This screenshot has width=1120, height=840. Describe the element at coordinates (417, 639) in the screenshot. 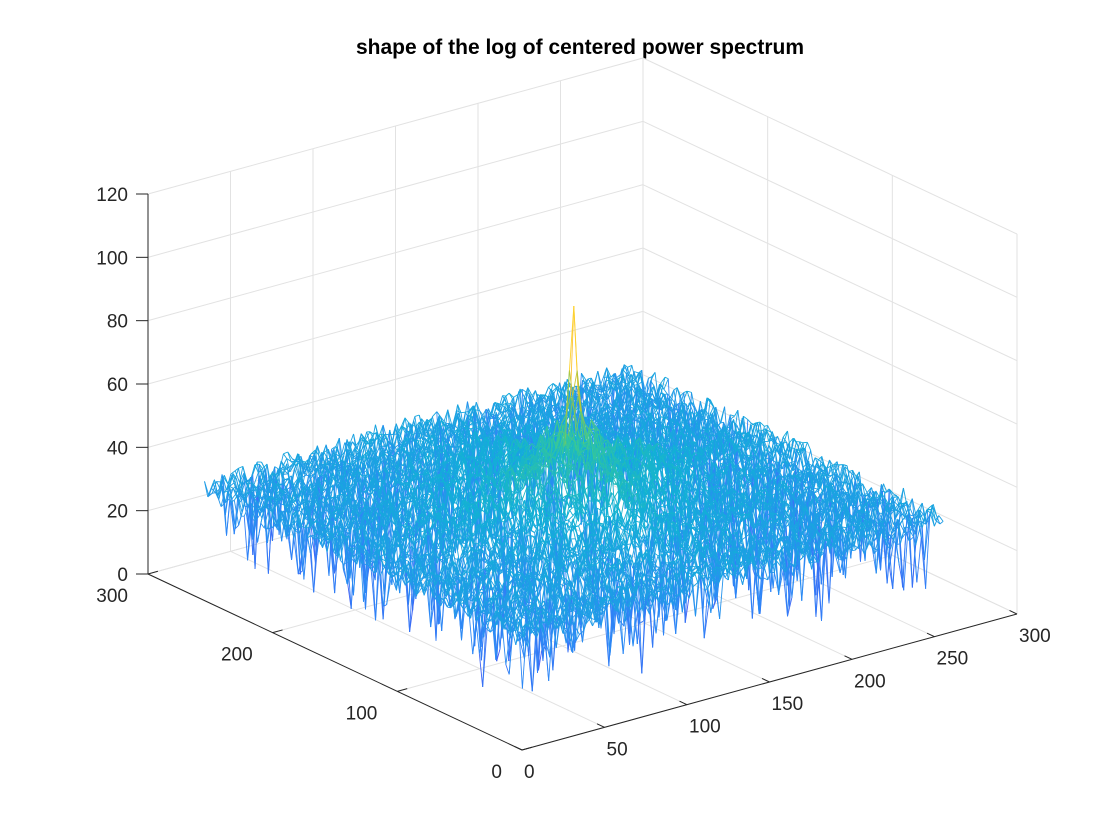

I see `floor-grid-line` at that location.